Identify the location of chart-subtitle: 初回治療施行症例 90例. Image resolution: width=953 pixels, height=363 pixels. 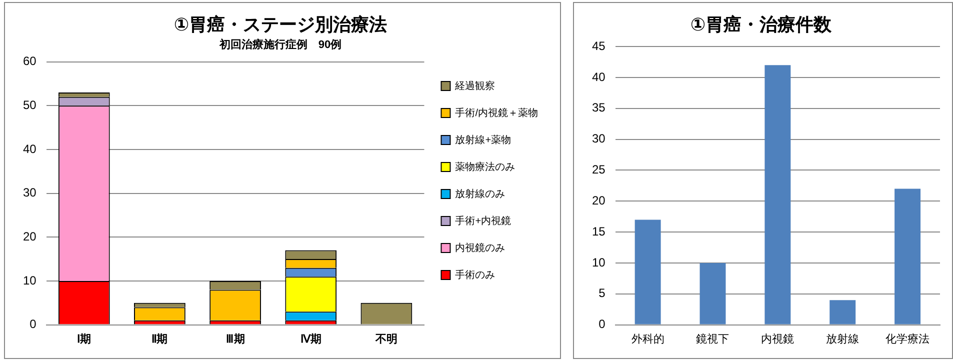
(280, 45).